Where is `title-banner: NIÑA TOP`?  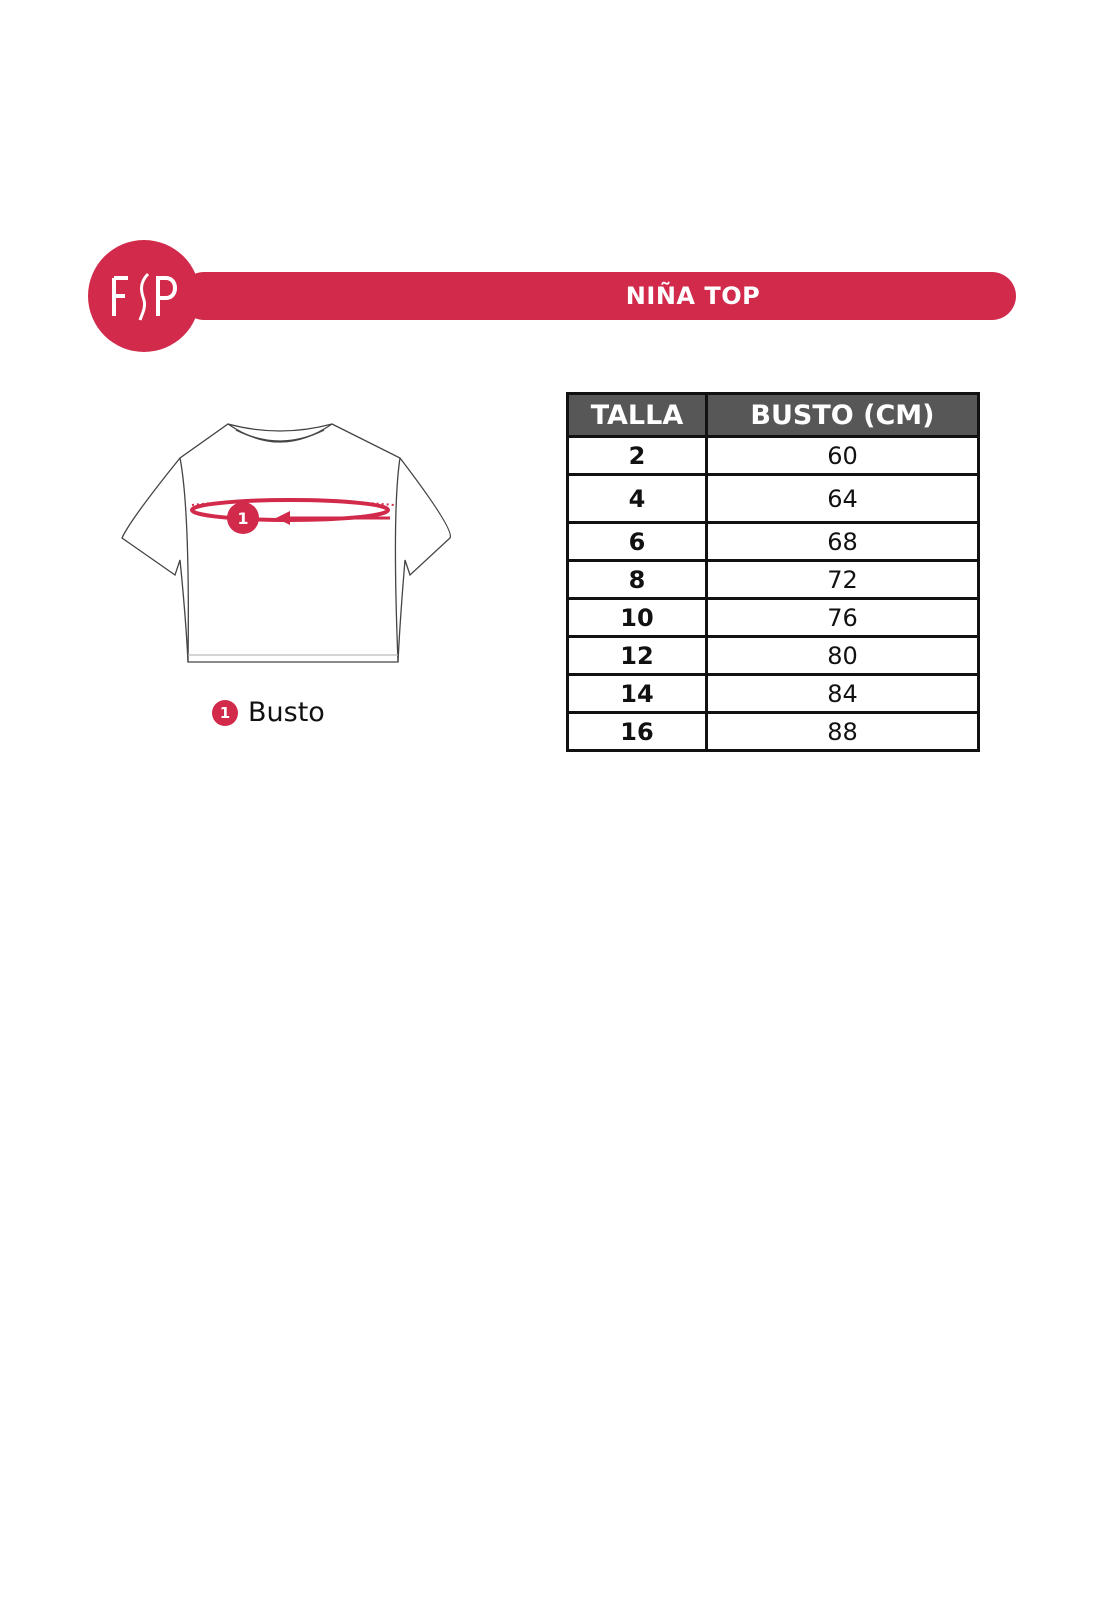
title-banner: NIÑA TOP is located at coordinates (598, 296).